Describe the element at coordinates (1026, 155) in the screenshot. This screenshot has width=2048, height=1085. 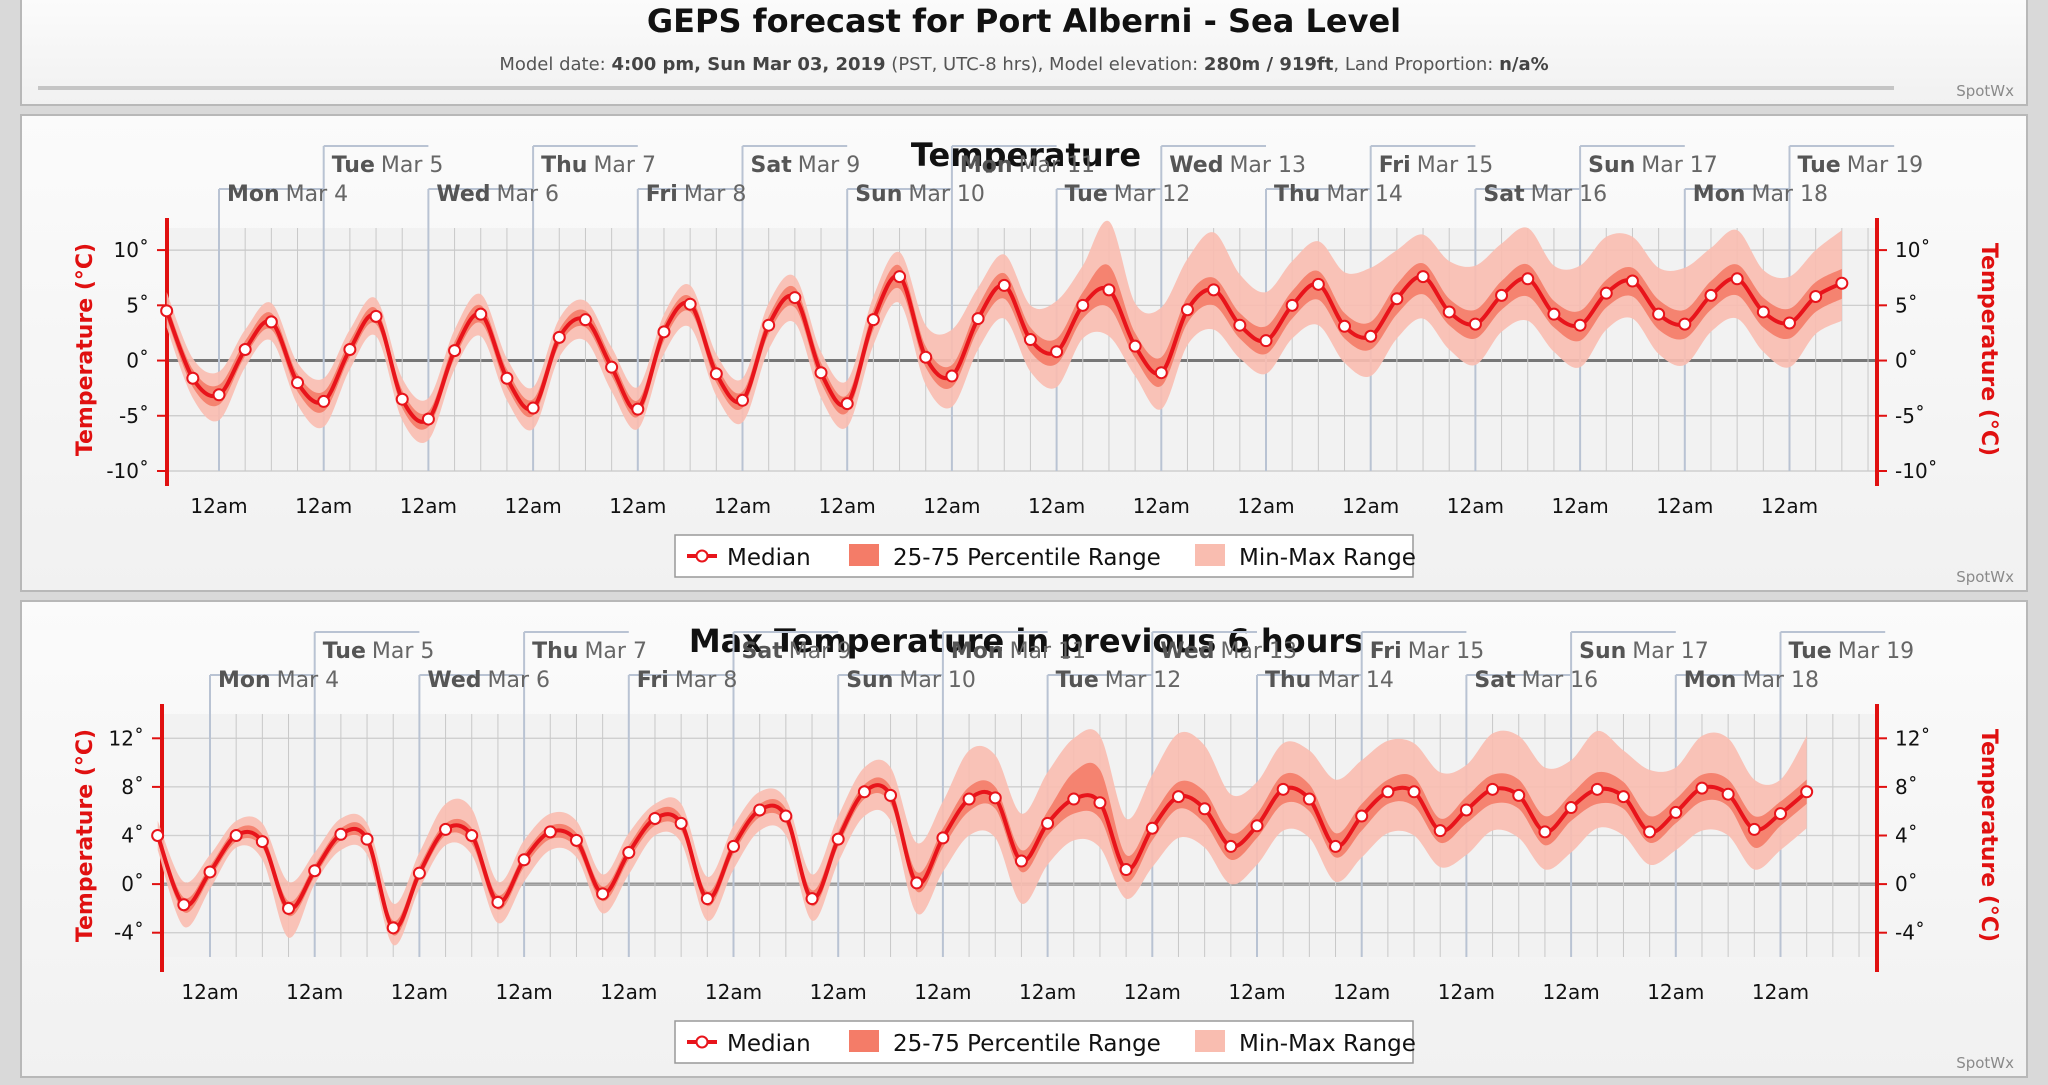
I see `chart-title: Temperature` at that location.